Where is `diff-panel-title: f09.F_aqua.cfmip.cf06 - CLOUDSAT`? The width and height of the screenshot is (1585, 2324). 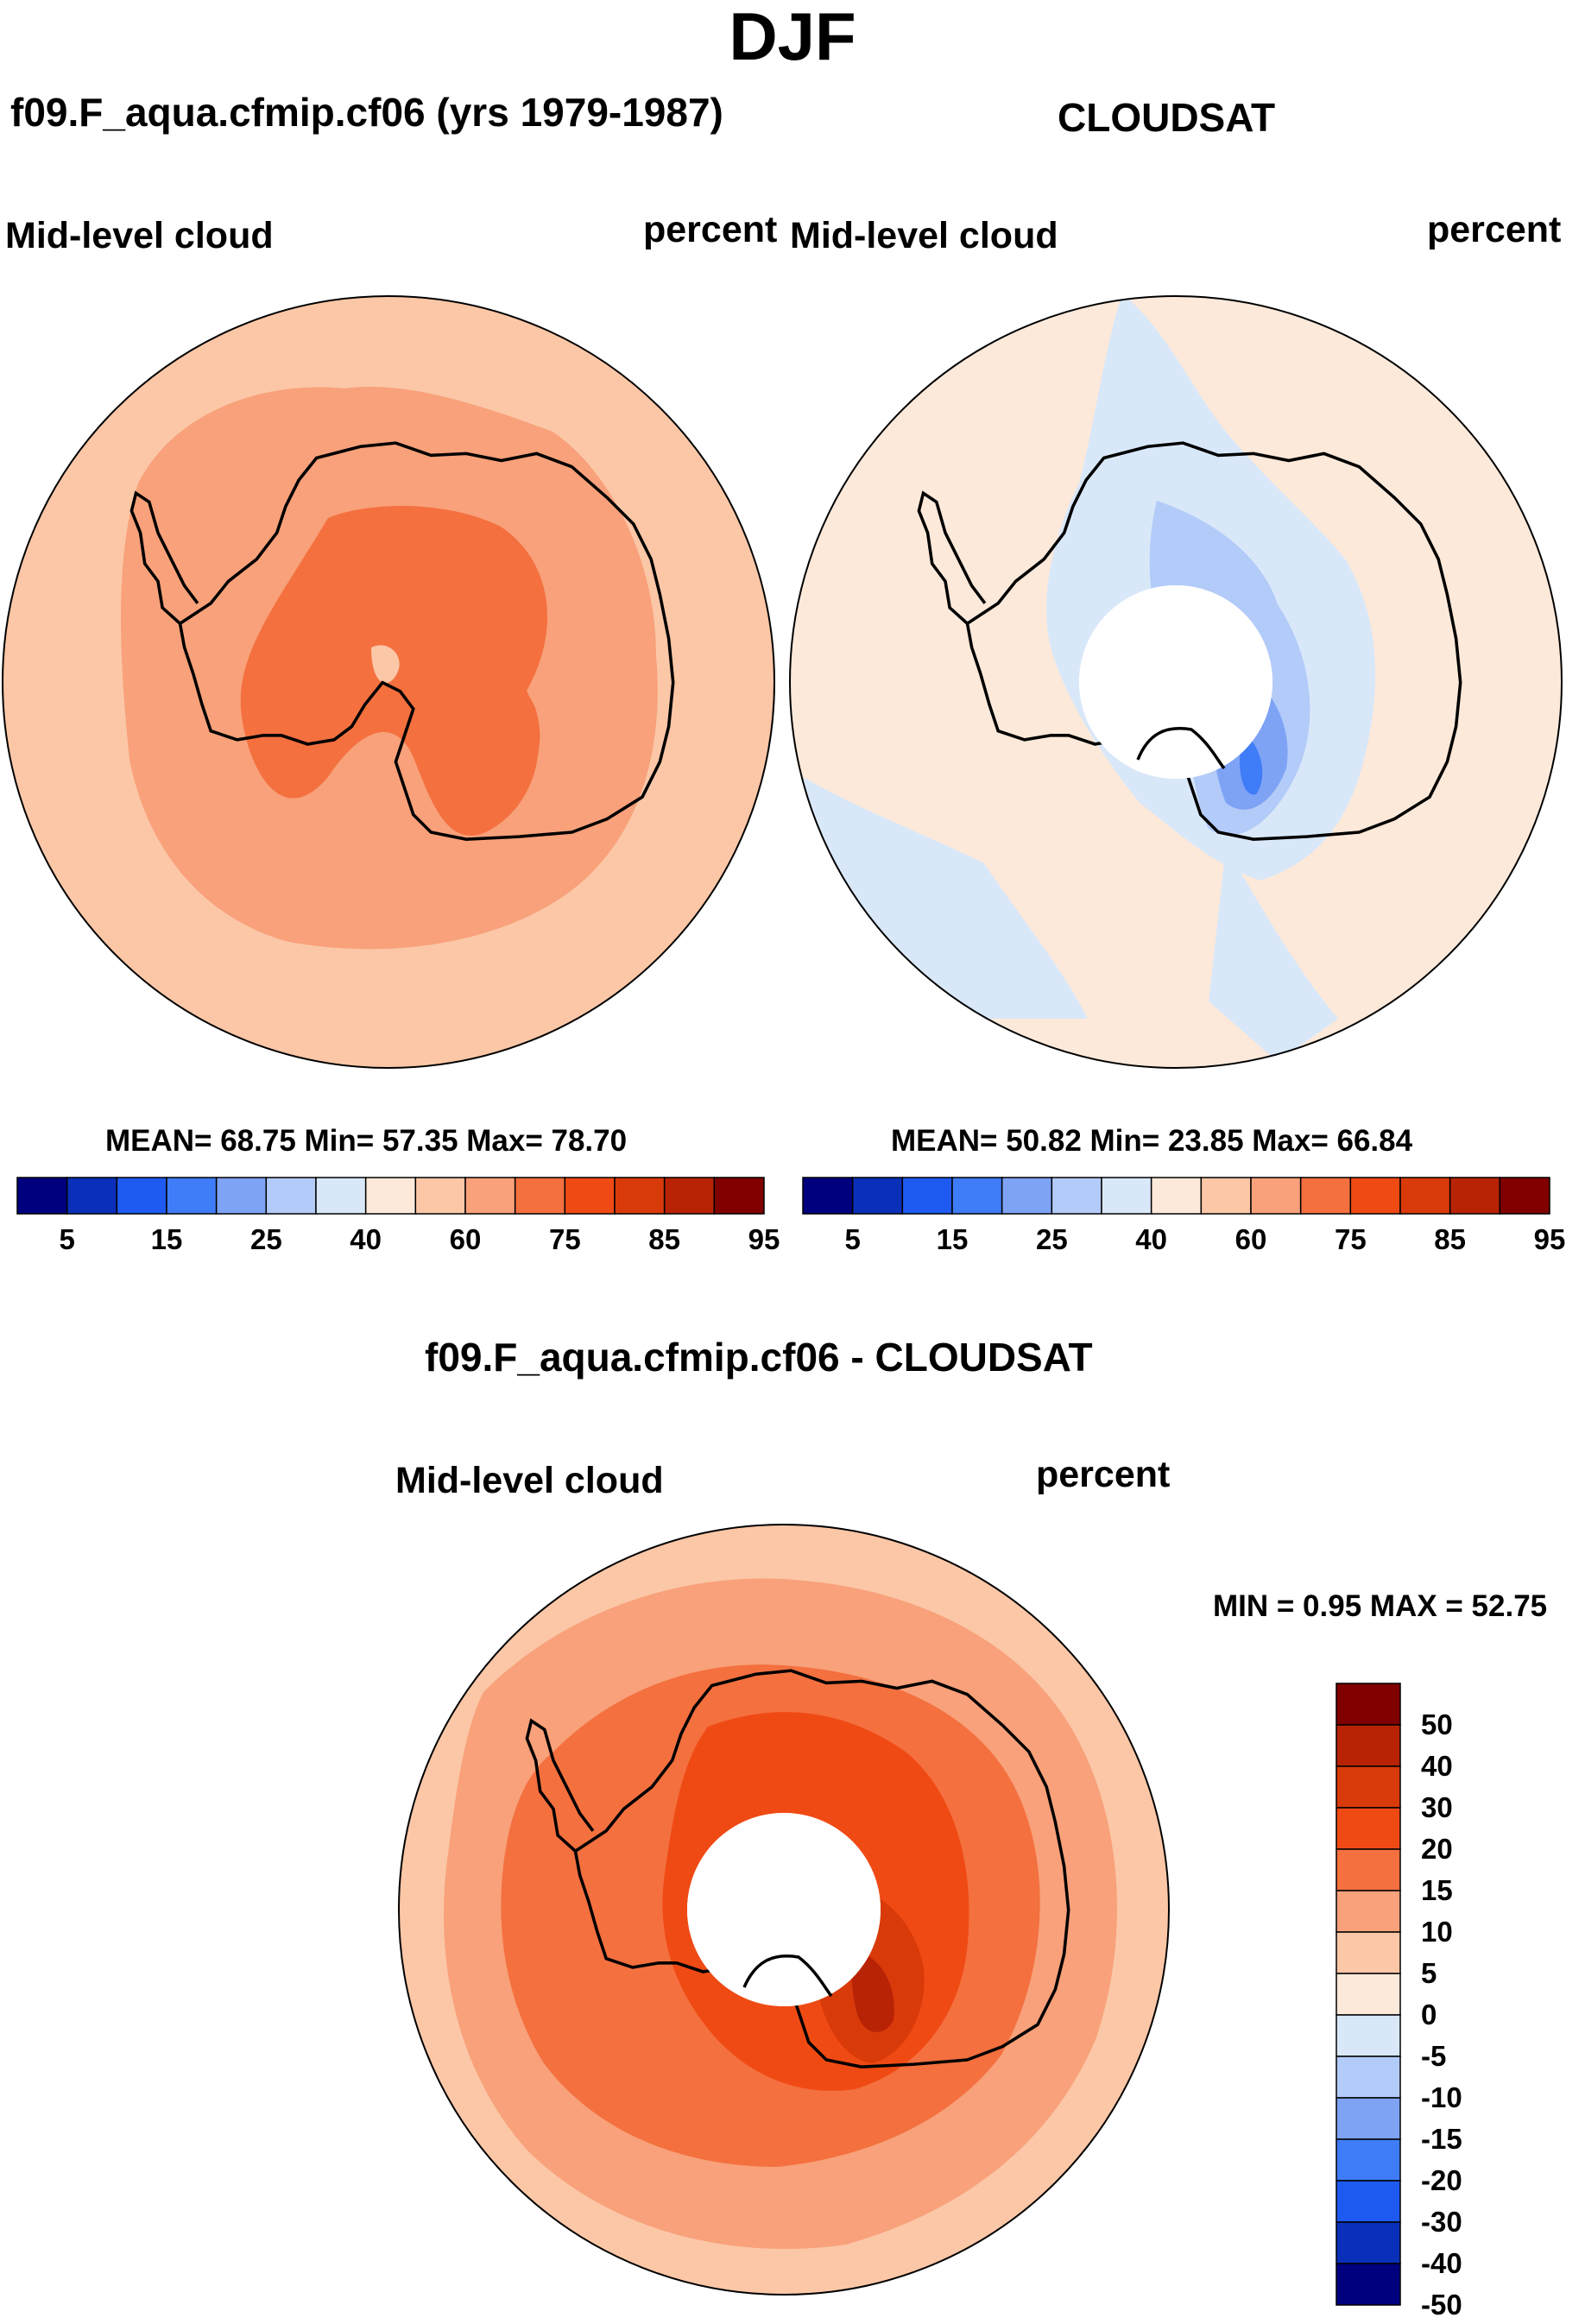
diff-panel-title: f09.F_aqua.cfmip.cf06 - CLOUDSAT is located at coordinates (759, 1357).